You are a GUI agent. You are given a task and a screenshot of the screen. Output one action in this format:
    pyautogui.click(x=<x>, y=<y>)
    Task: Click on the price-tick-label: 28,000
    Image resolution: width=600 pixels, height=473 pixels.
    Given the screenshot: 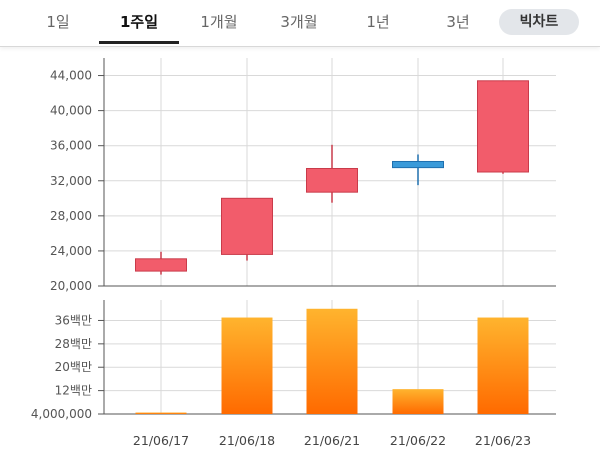 What is the action you would take?
    pyautogui.click(x=71, y=216)
    